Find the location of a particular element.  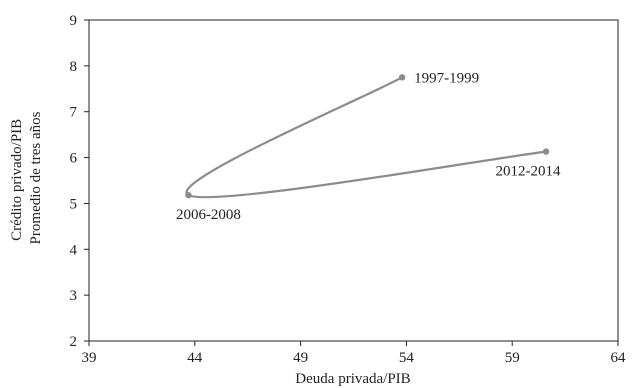

y-tick-label: 7 is located at coordinates (74, 113).